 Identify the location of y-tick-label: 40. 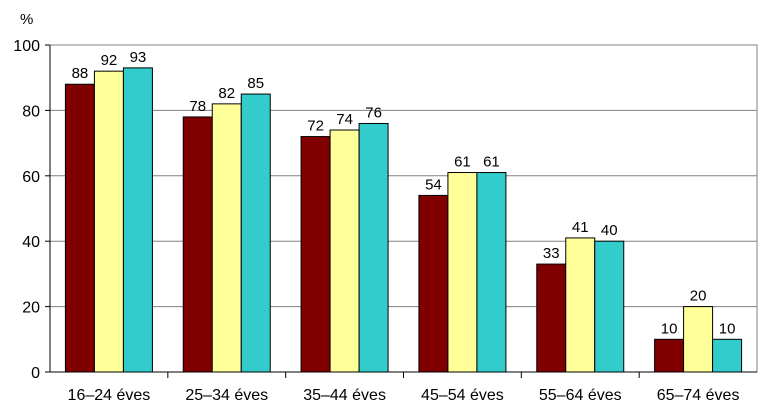
(31, 242).